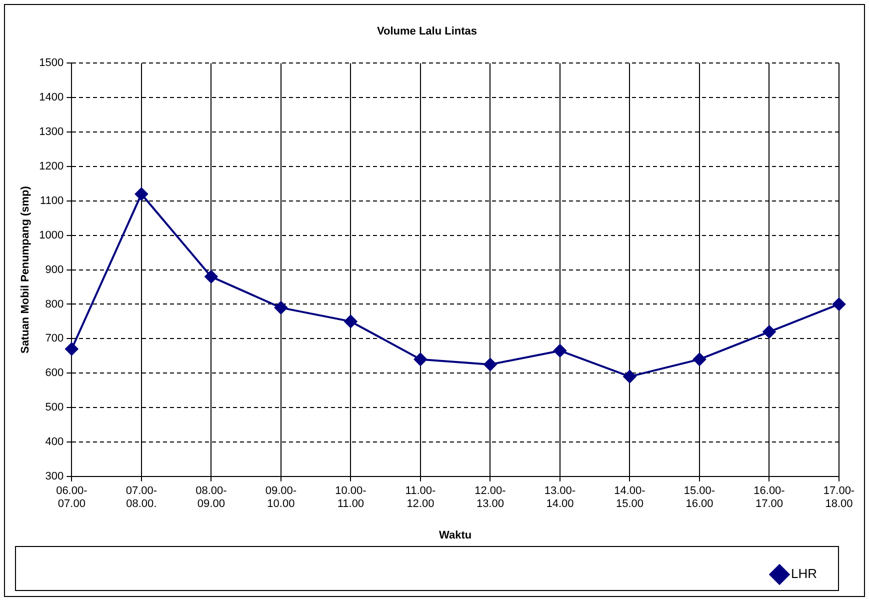 The width and height of the screenshot is (869, 601). Describe the element at coordinates (770, 497) in the screenshot. I see `x-tick-label: 16.00-17.00` at that location.